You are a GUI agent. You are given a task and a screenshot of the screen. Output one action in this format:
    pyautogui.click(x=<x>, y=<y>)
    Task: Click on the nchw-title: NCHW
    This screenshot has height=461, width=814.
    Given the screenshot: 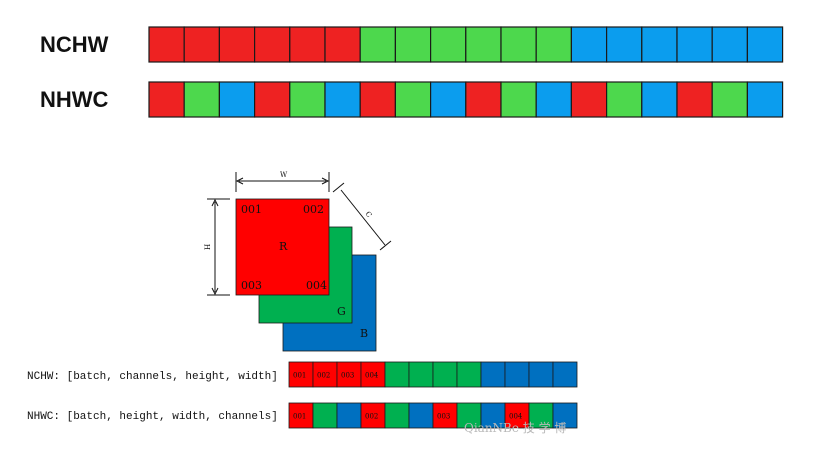 What is the action you would take?
    pyautogui.click(x=74, y=44)
    